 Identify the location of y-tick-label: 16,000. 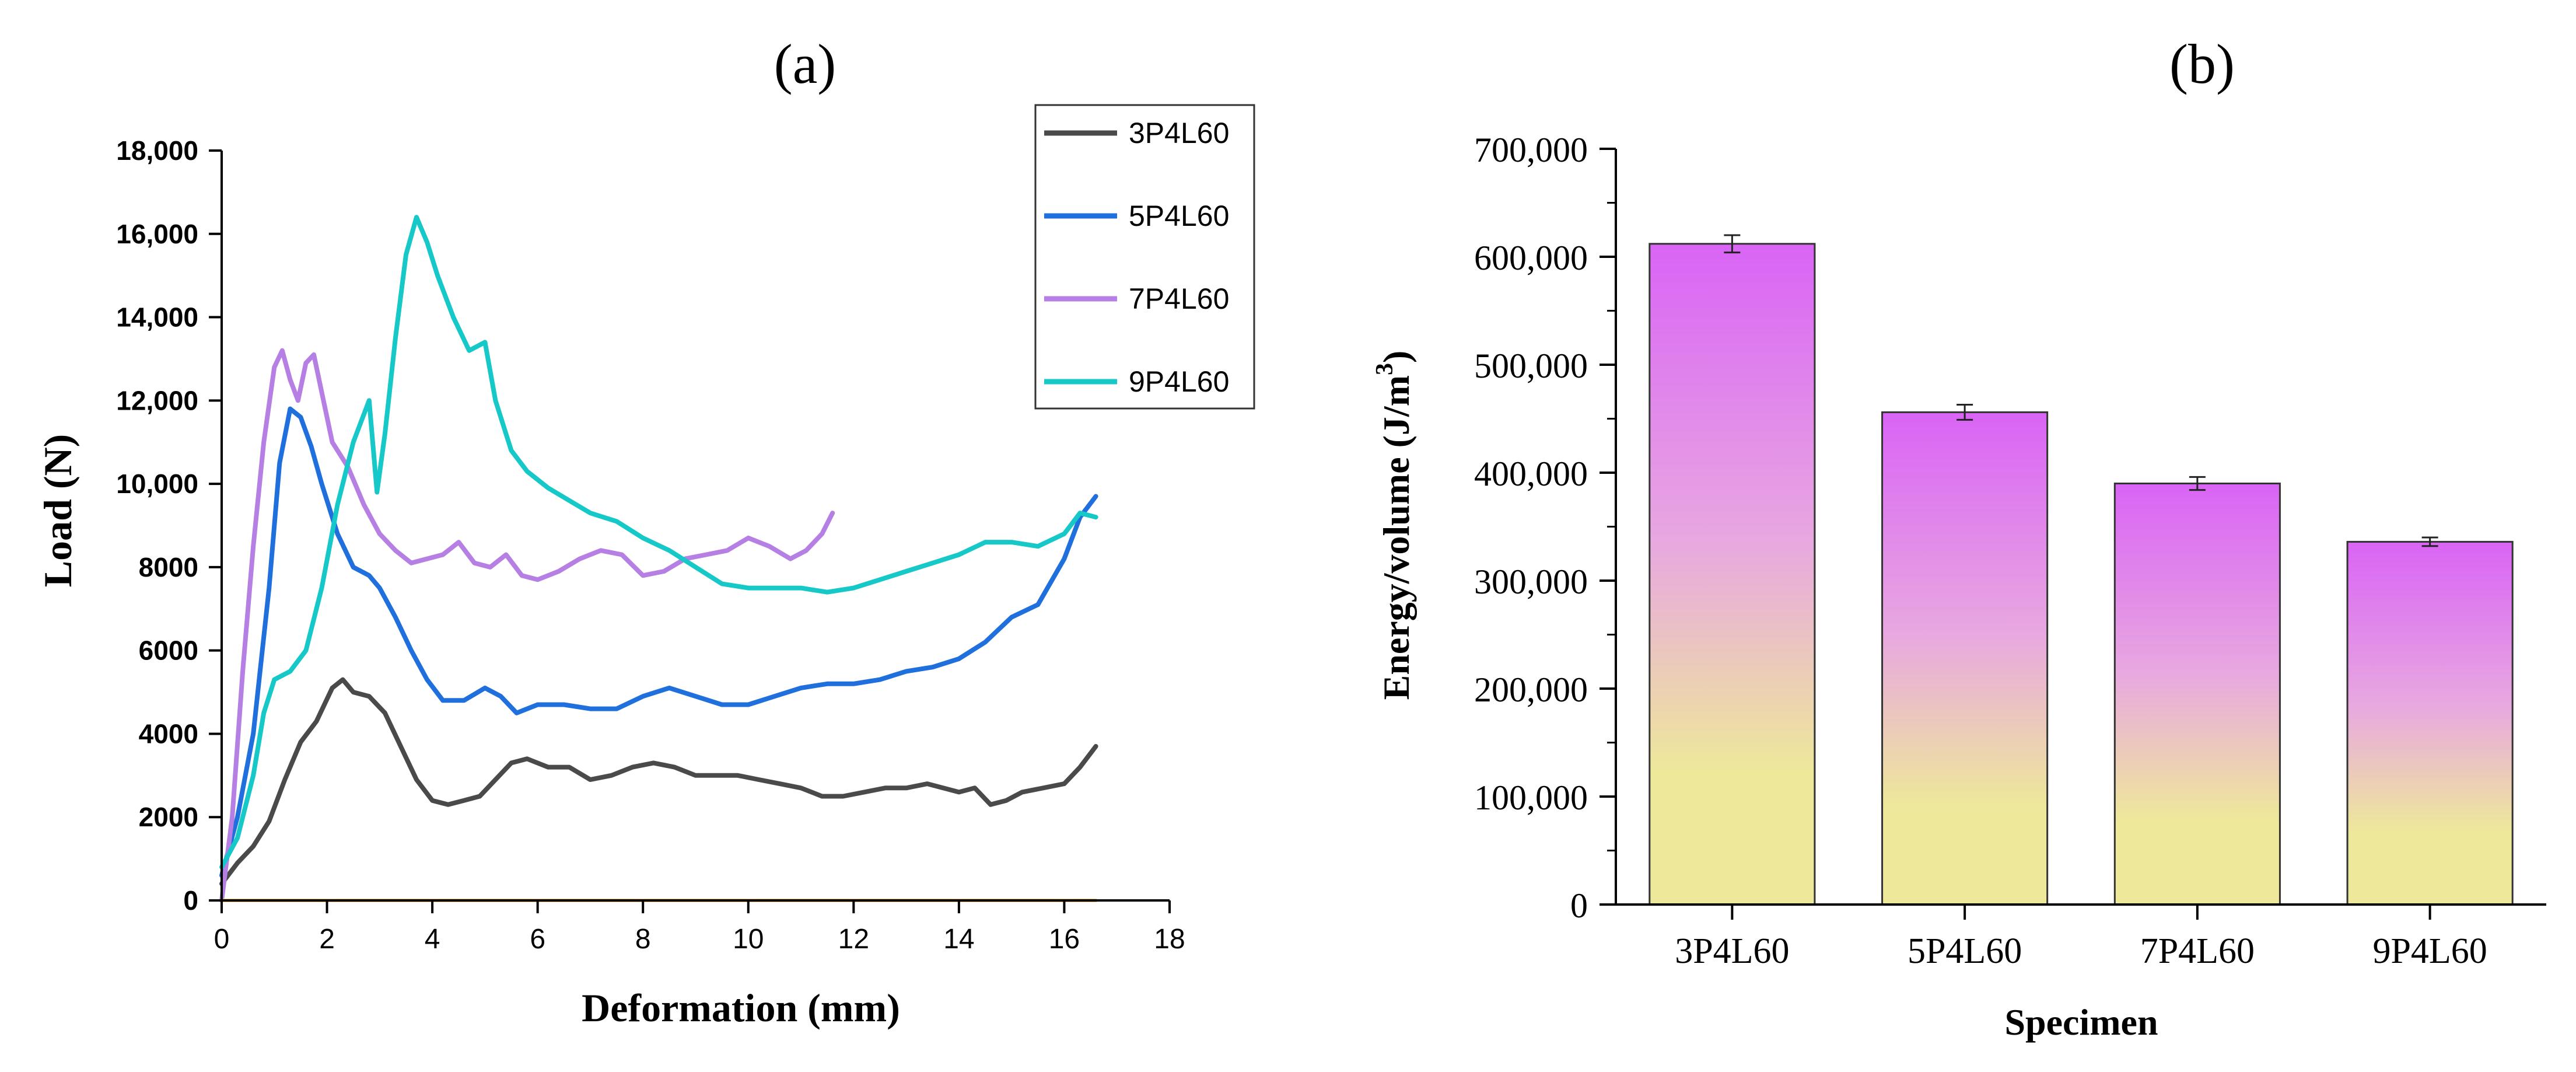
(157, 234).